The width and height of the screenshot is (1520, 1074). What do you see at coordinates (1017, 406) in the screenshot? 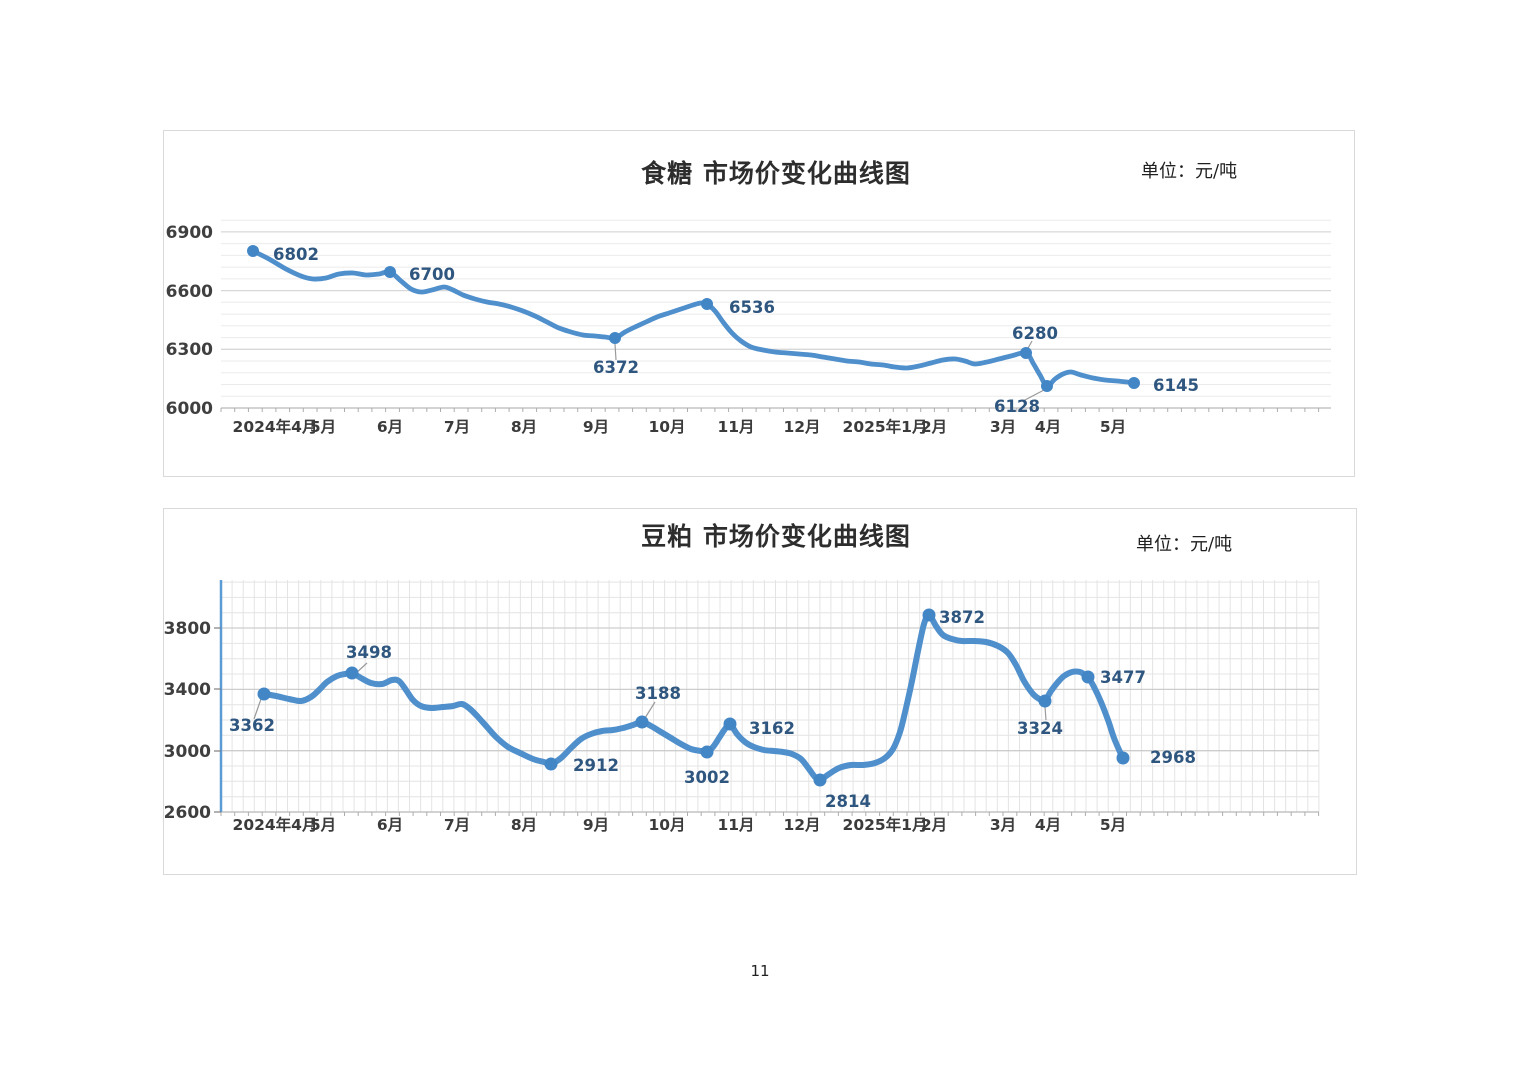
I see `data-point-label: 6128` at bounding box center [1017, 406].